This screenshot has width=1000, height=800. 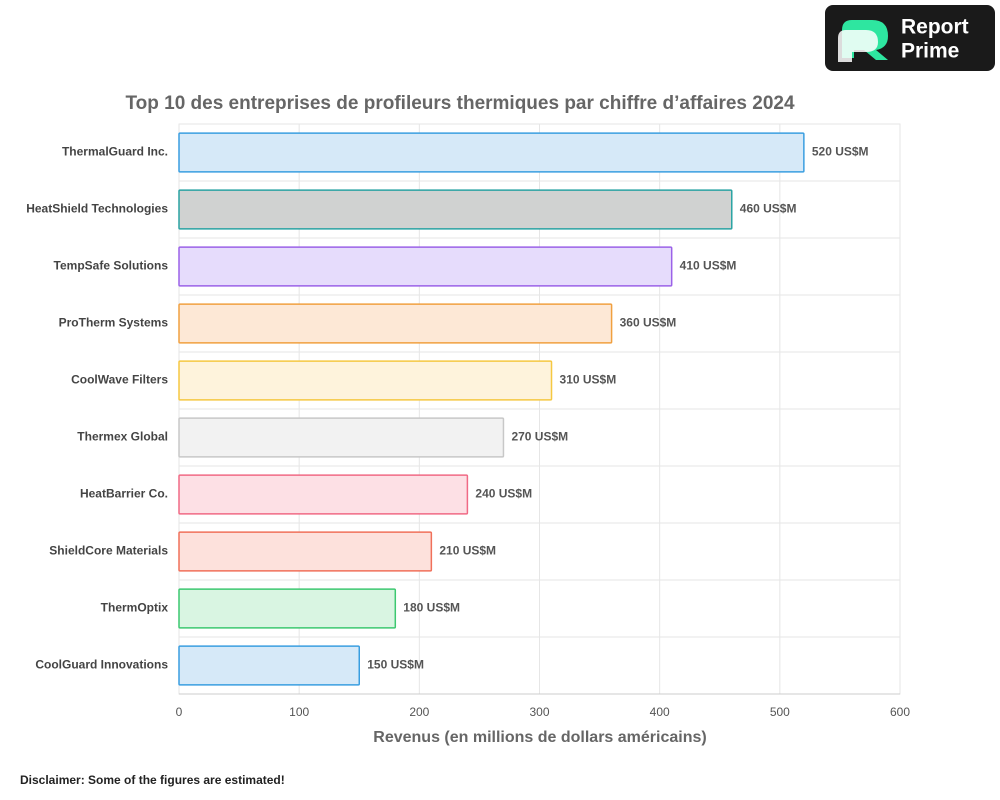 What do you see at coordinates (660, 712) in the screenshot?
I see `x-tick-label: 400` at bounding box center [660, 712].